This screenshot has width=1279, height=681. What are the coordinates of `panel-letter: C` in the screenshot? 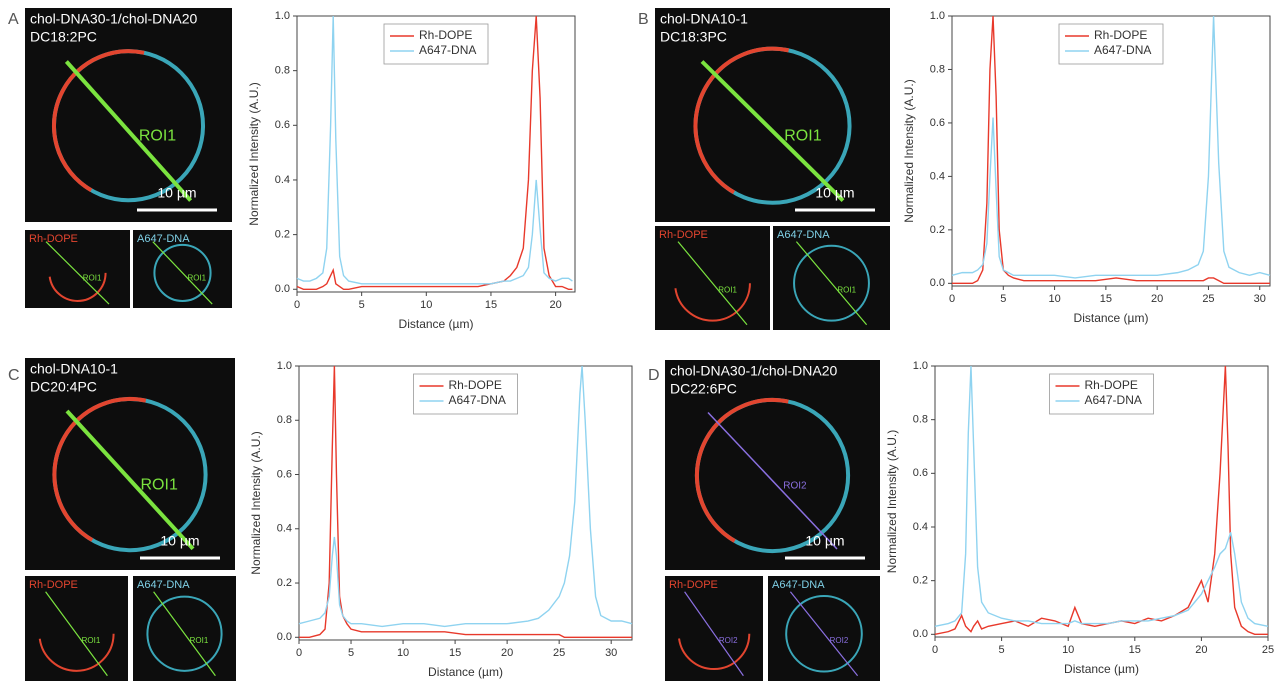 It's located at (14, 375).